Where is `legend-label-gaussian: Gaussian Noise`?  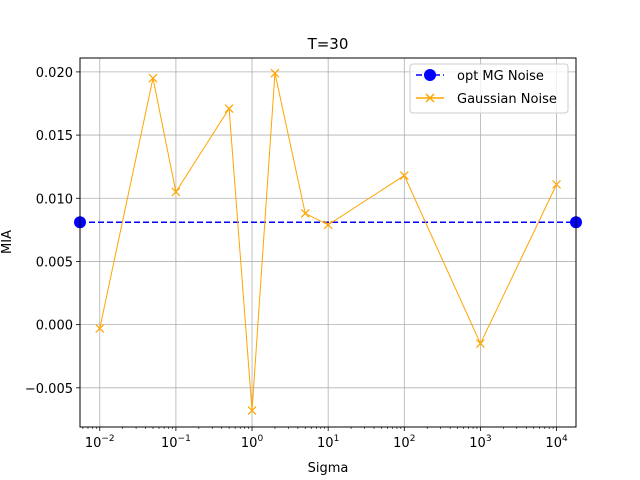 legend-label-gaussian: Gaussian Noise is located at coordinates (507, 99).